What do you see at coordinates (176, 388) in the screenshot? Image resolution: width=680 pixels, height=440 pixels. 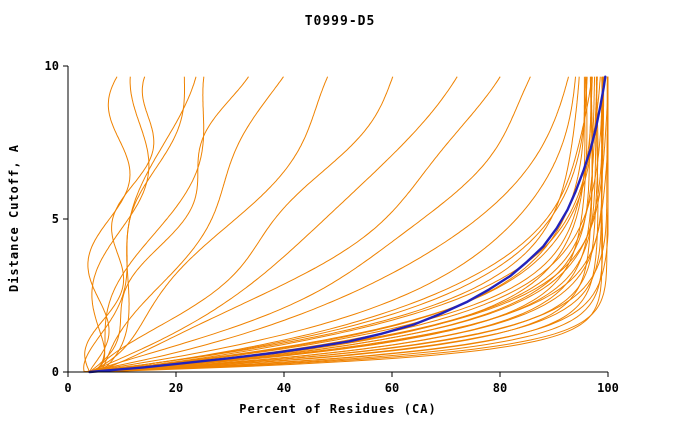 I see `x-tick-label: 20` at bounding box center [176, 388].